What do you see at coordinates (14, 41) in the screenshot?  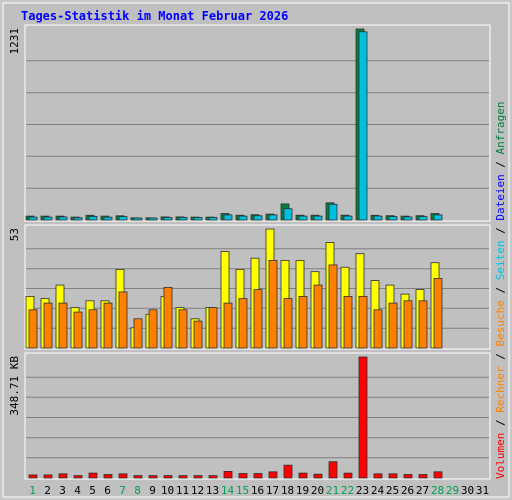 I see `panel-max-label: 1231` at bounding box center [14, 41].